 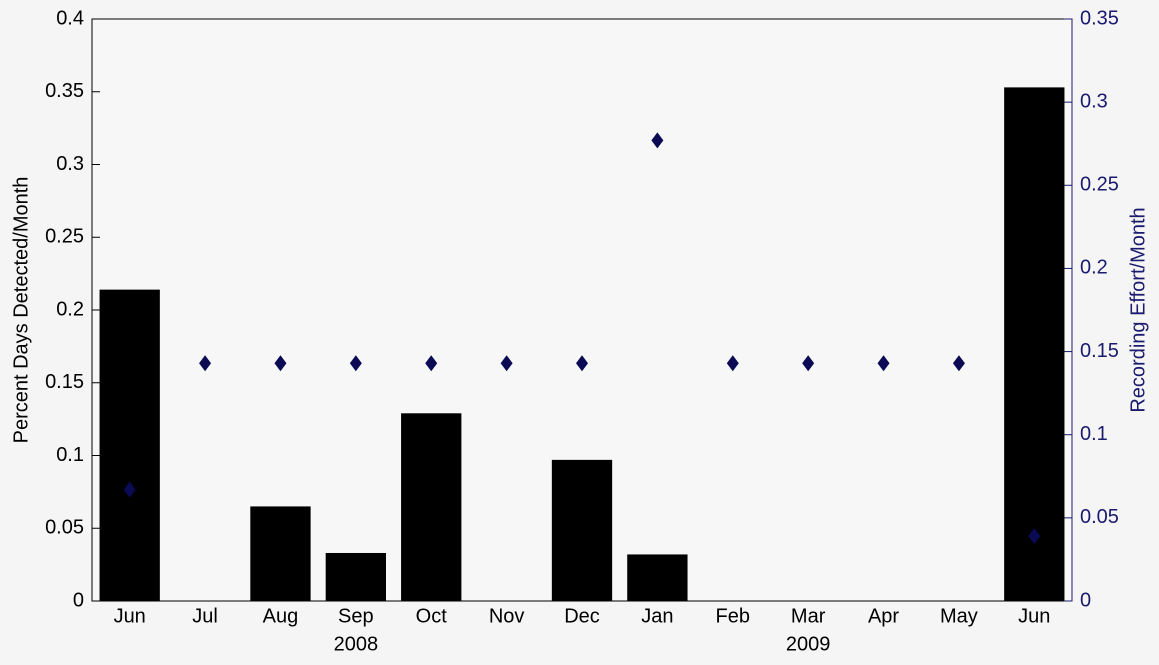 What do you see at coordinates (70, 18) in the screenshot?
I see `y-tick-label: 0.4` at bounding box center [70, 18].